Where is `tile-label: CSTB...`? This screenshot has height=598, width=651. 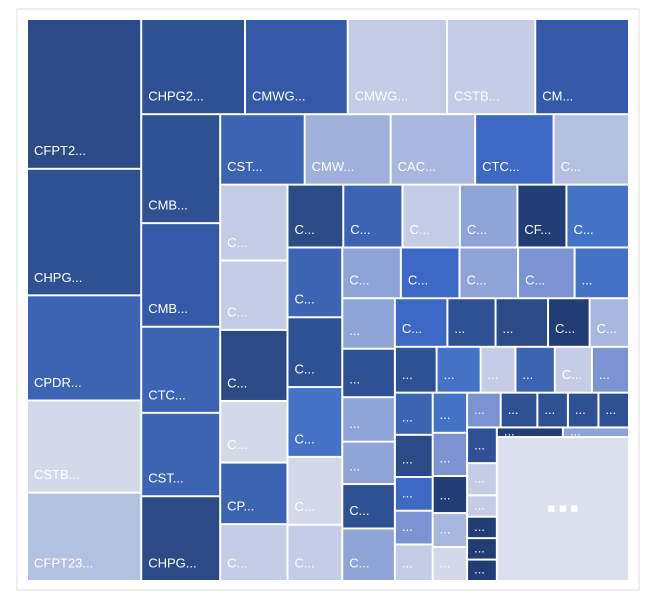
tile-label: CSTB... is located at coordinates (57, 474).